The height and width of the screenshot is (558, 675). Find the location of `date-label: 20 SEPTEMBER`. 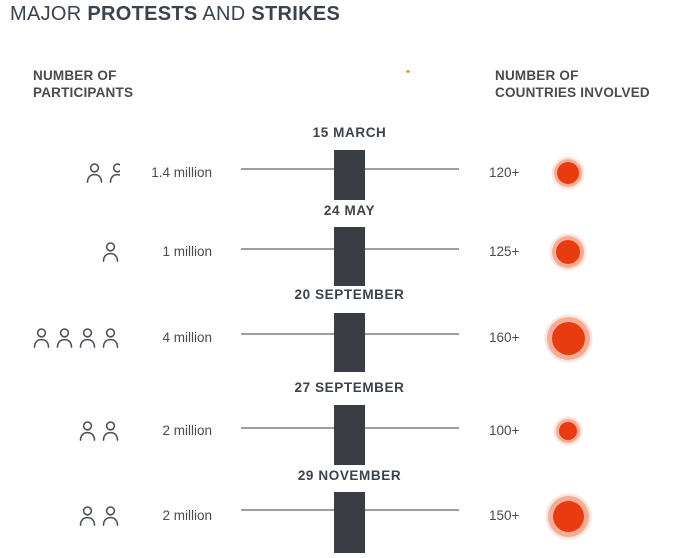

date-label: 20 SEPTEMBER is located at coordinates (349, 294).